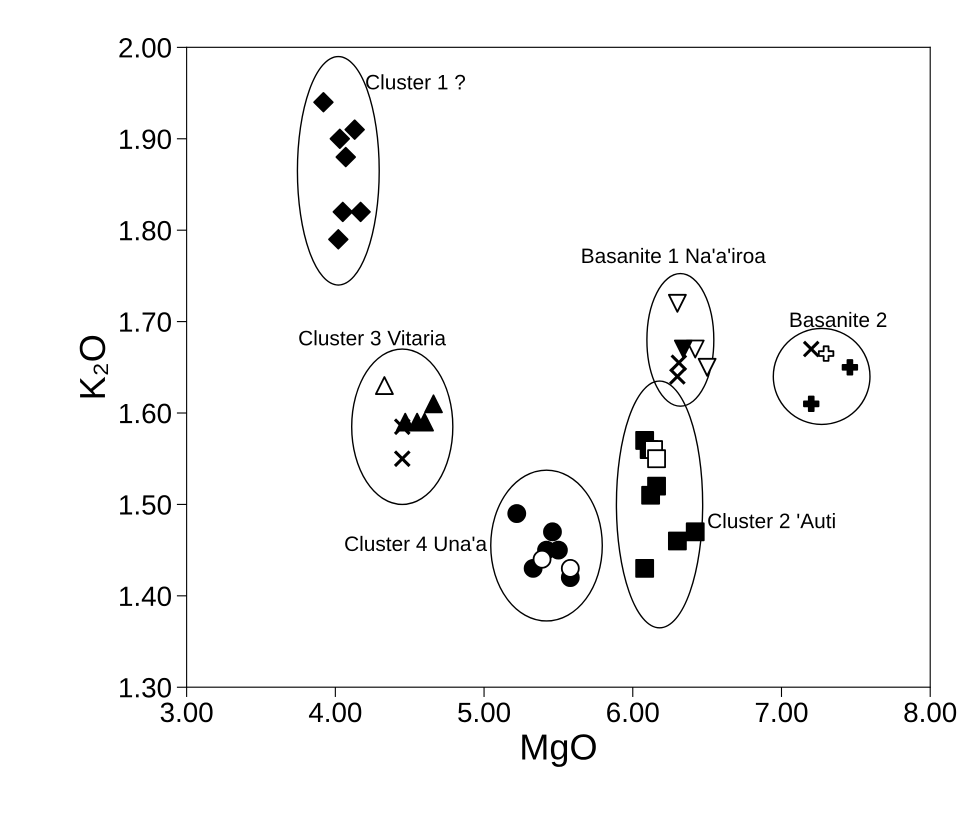 This screenshot has height=831, width=972. What do you see at coordinates (145, 48) in the screenshot?
I see `y-tick-label: 2.00` at bounding box center [145, 48].